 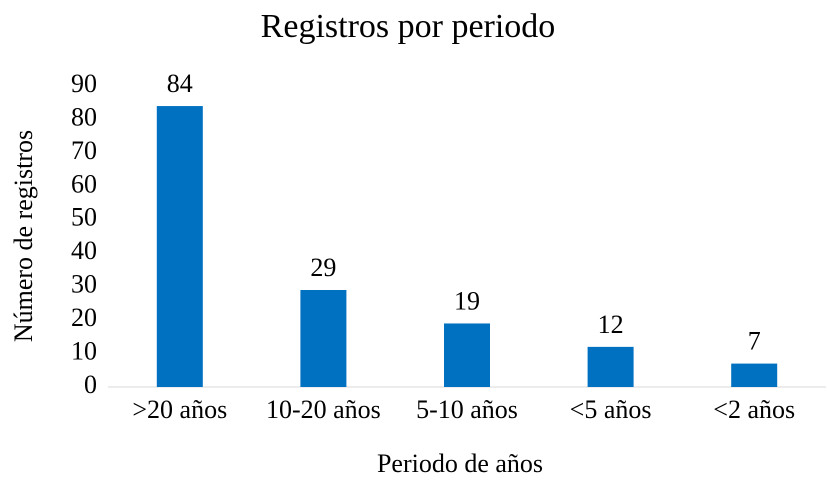 I want to click on y-tick-label: 20, so click(x=84, y=317).